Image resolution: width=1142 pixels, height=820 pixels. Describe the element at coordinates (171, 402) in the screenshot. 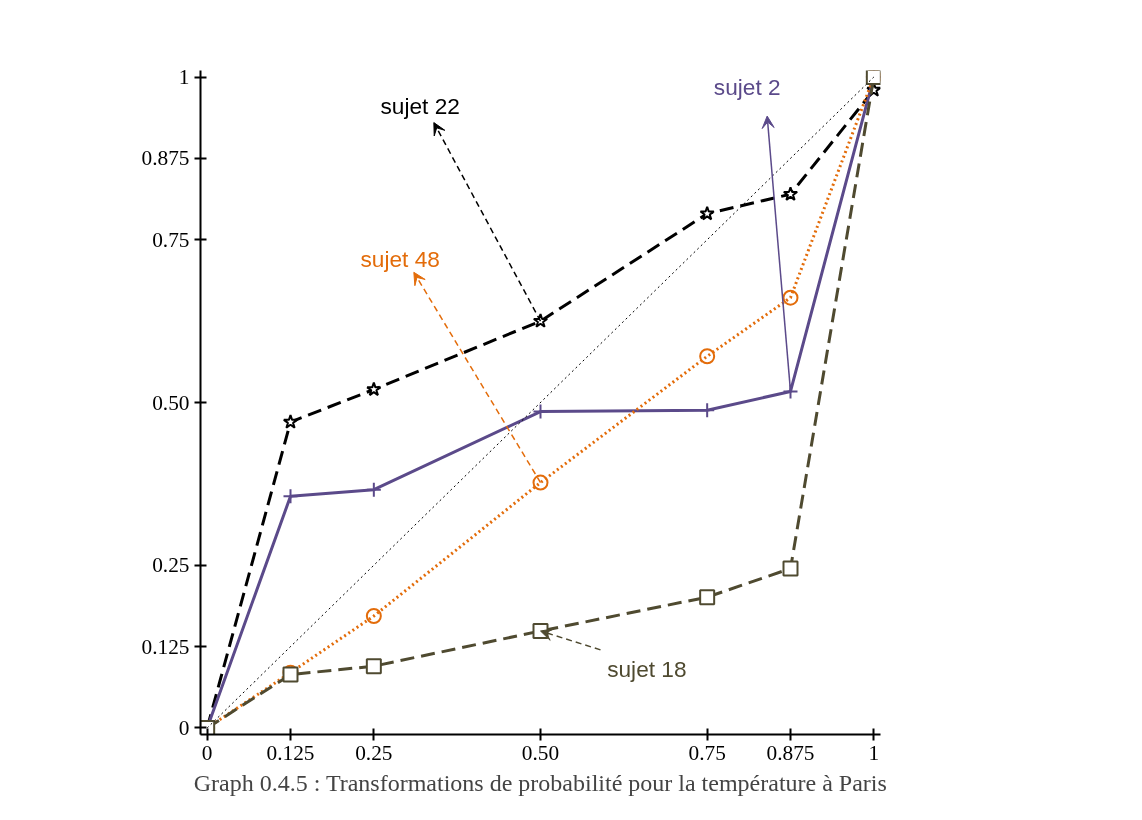

I see `y-tick-label: 0.50` at that location.